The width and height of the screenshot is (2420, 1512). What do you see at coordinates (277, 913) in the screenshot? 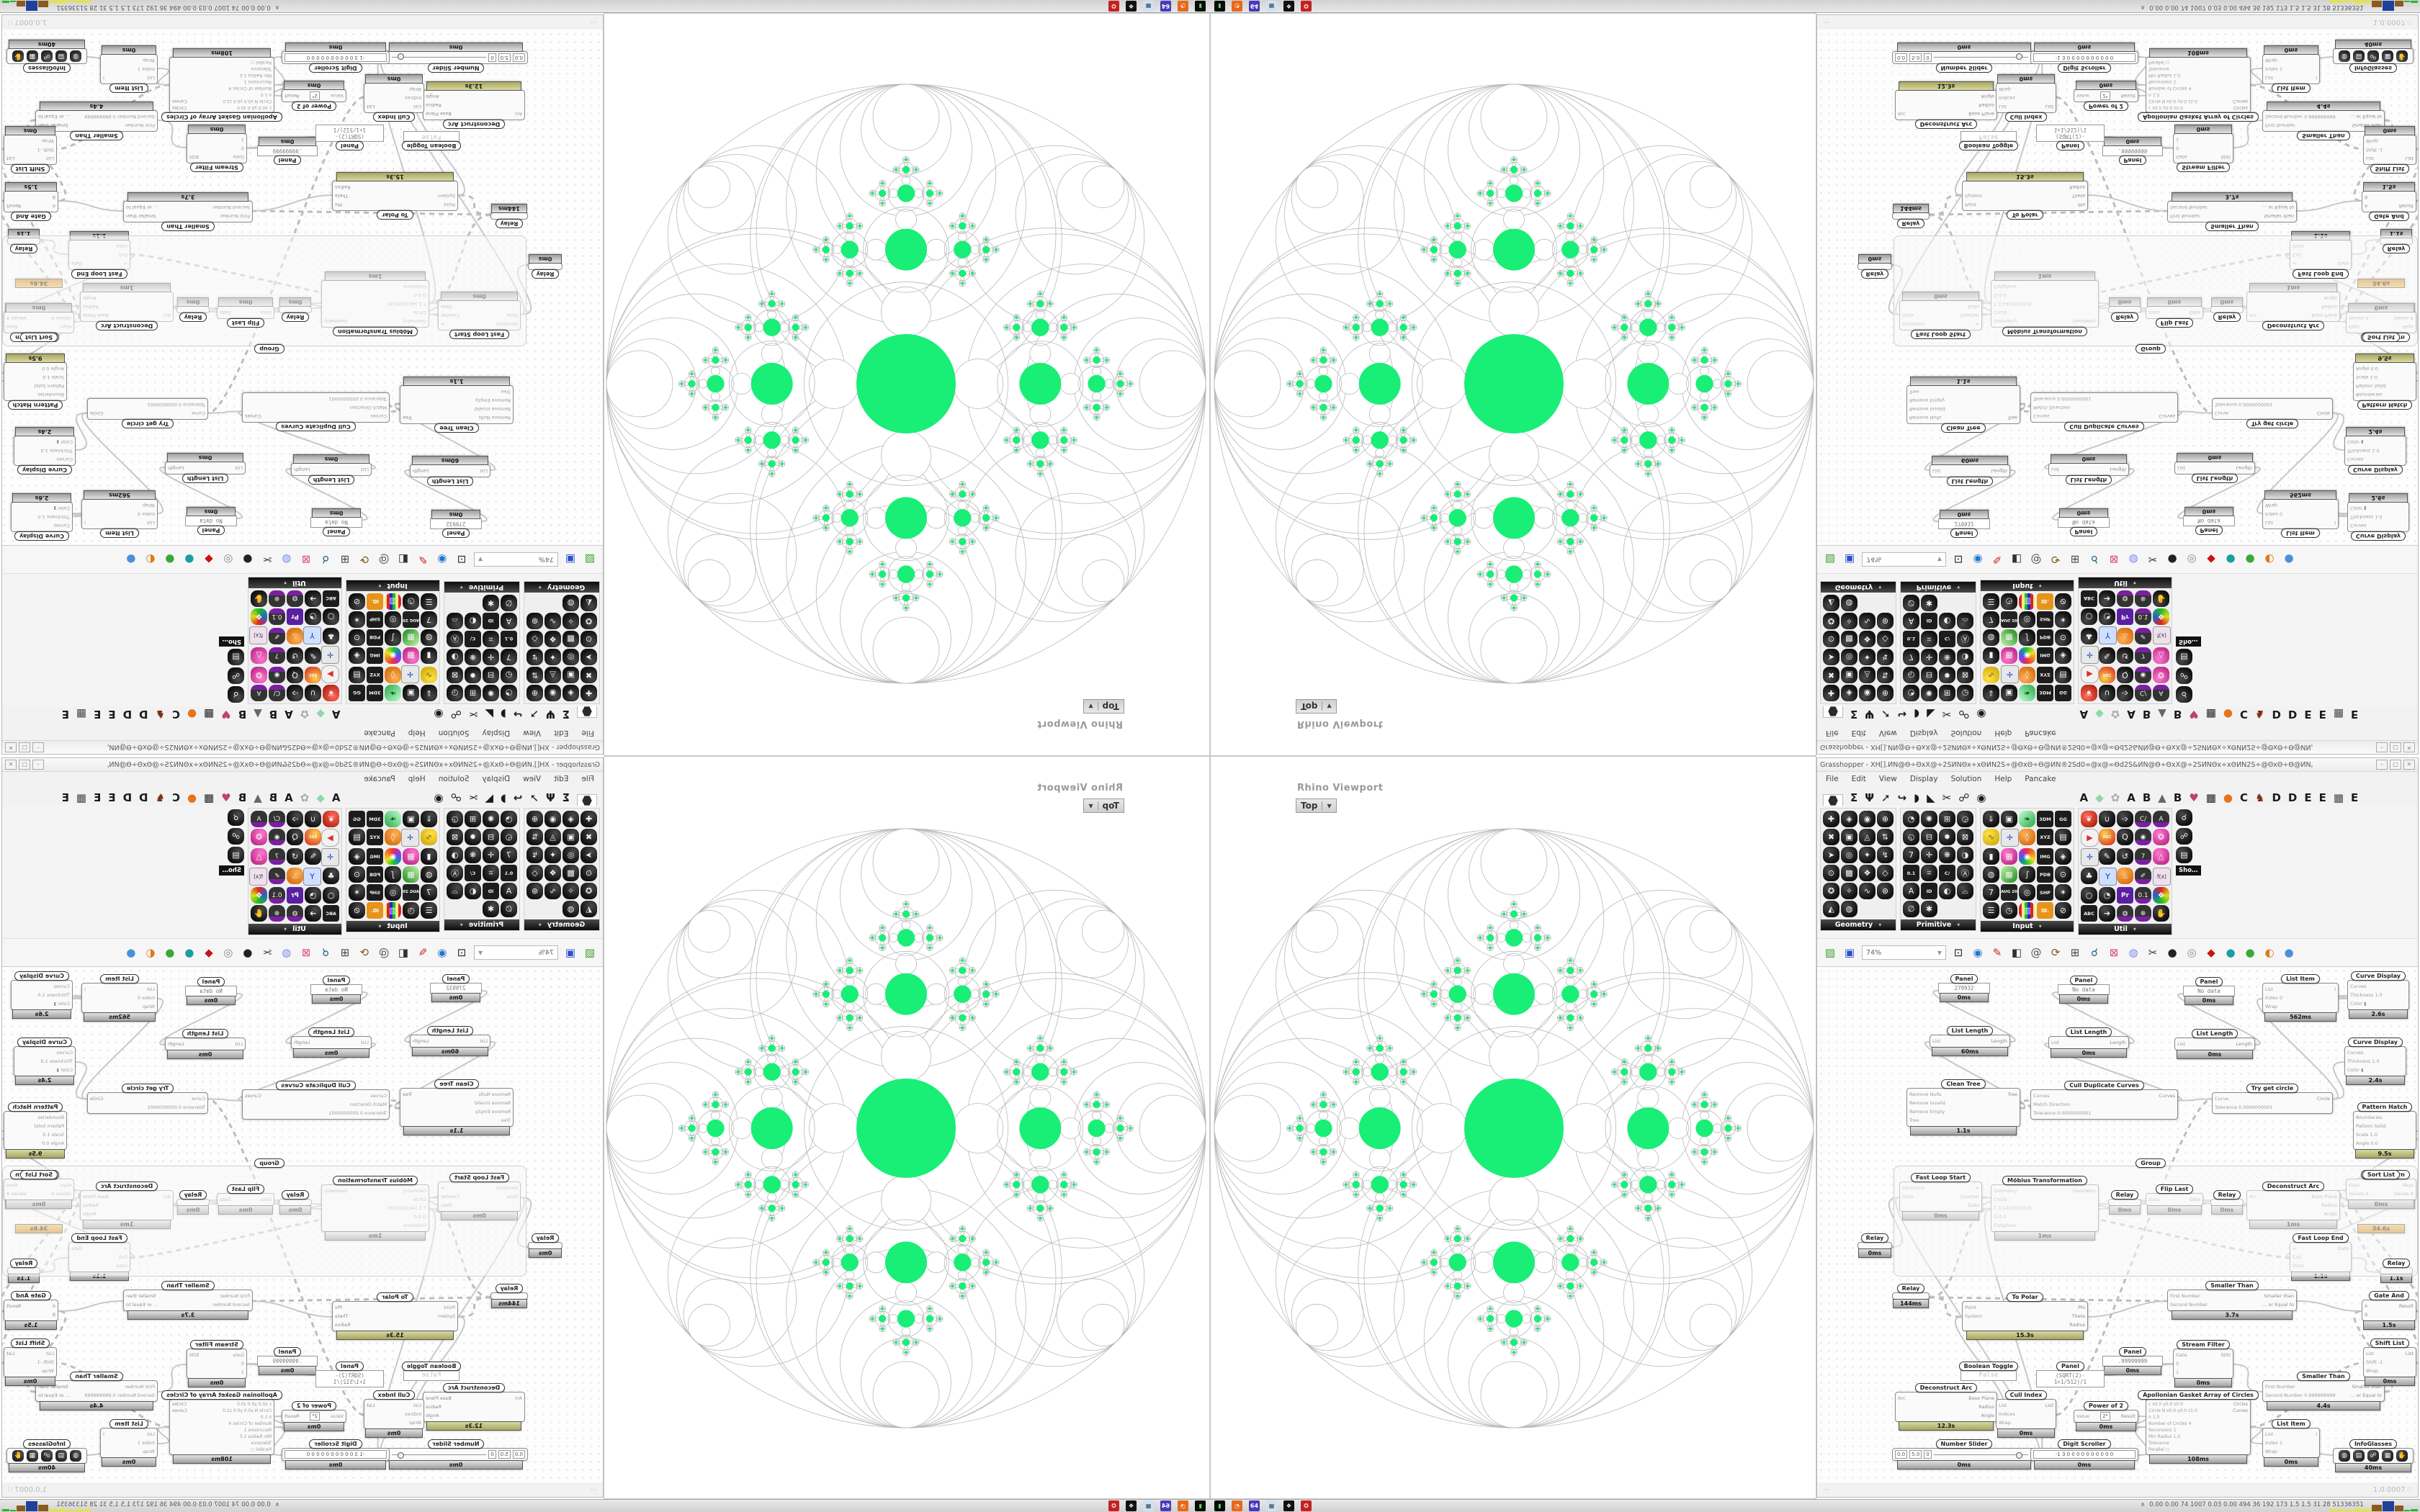
I see `palette-icon-util-28: ⊗` at bounding box center [277, 913].